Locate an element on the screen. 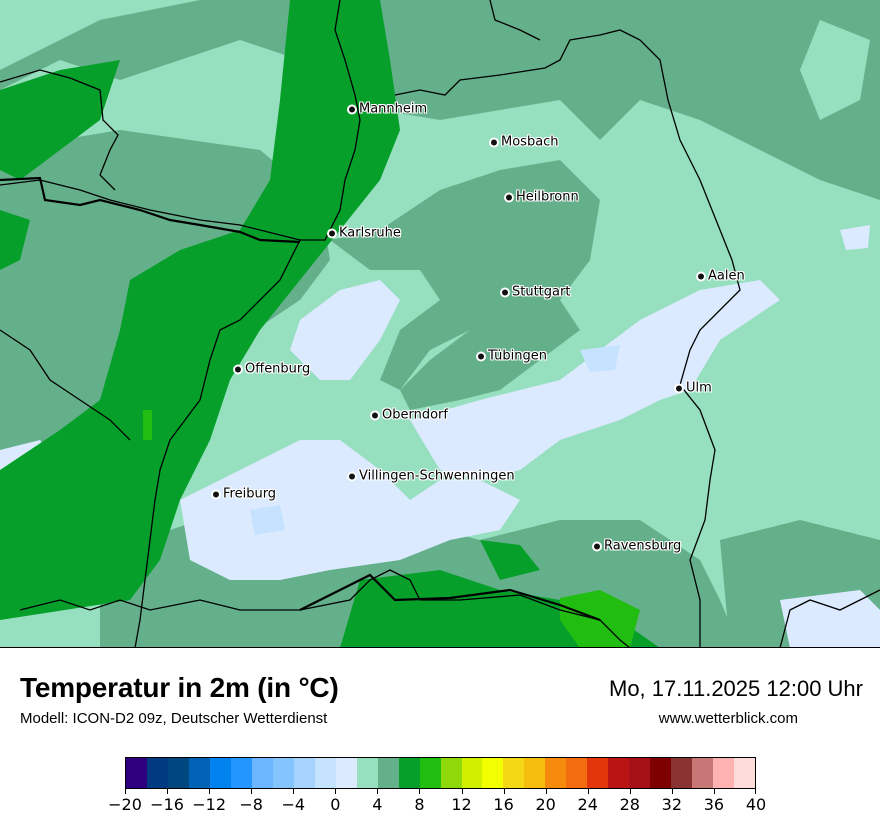  city-marker-mannheim: Mannheim is located at coordinates (388, 109).